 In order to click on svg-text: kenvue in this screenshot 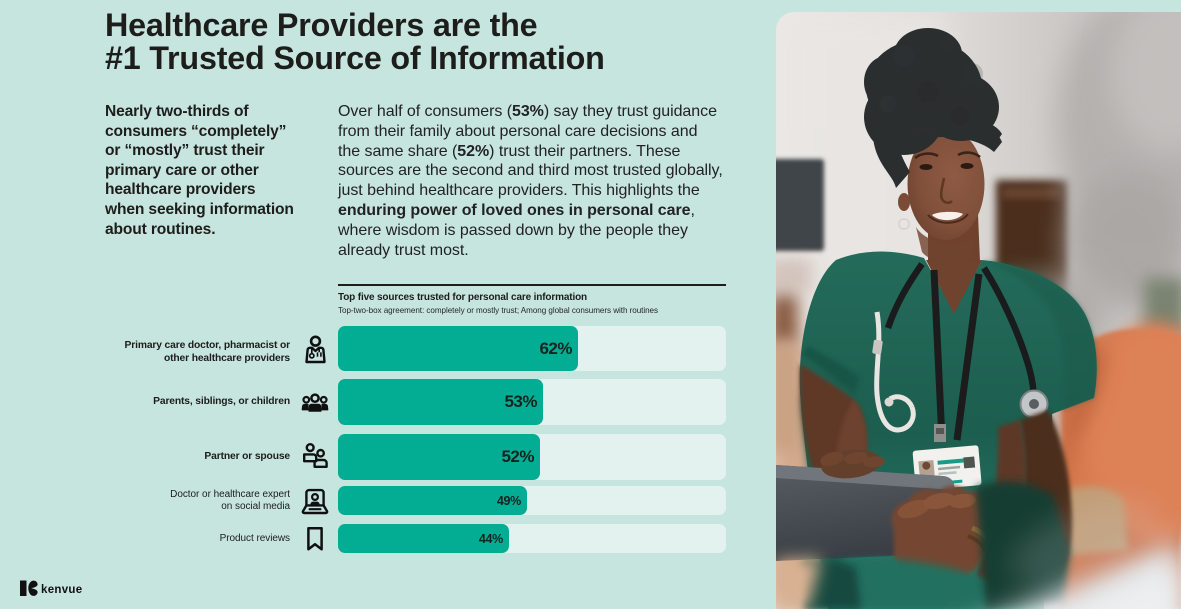, I will do `click(61, 590)`.